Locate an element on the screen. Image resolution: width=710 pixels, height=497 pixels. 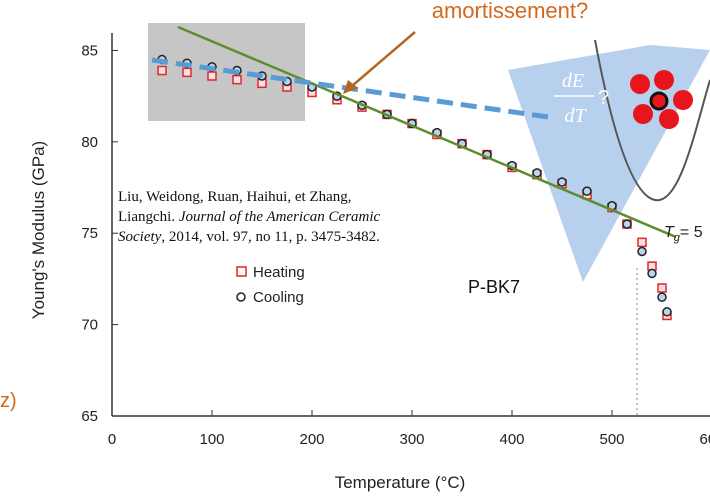
material-label: P-BK7 is located at coordinates (494, 287).